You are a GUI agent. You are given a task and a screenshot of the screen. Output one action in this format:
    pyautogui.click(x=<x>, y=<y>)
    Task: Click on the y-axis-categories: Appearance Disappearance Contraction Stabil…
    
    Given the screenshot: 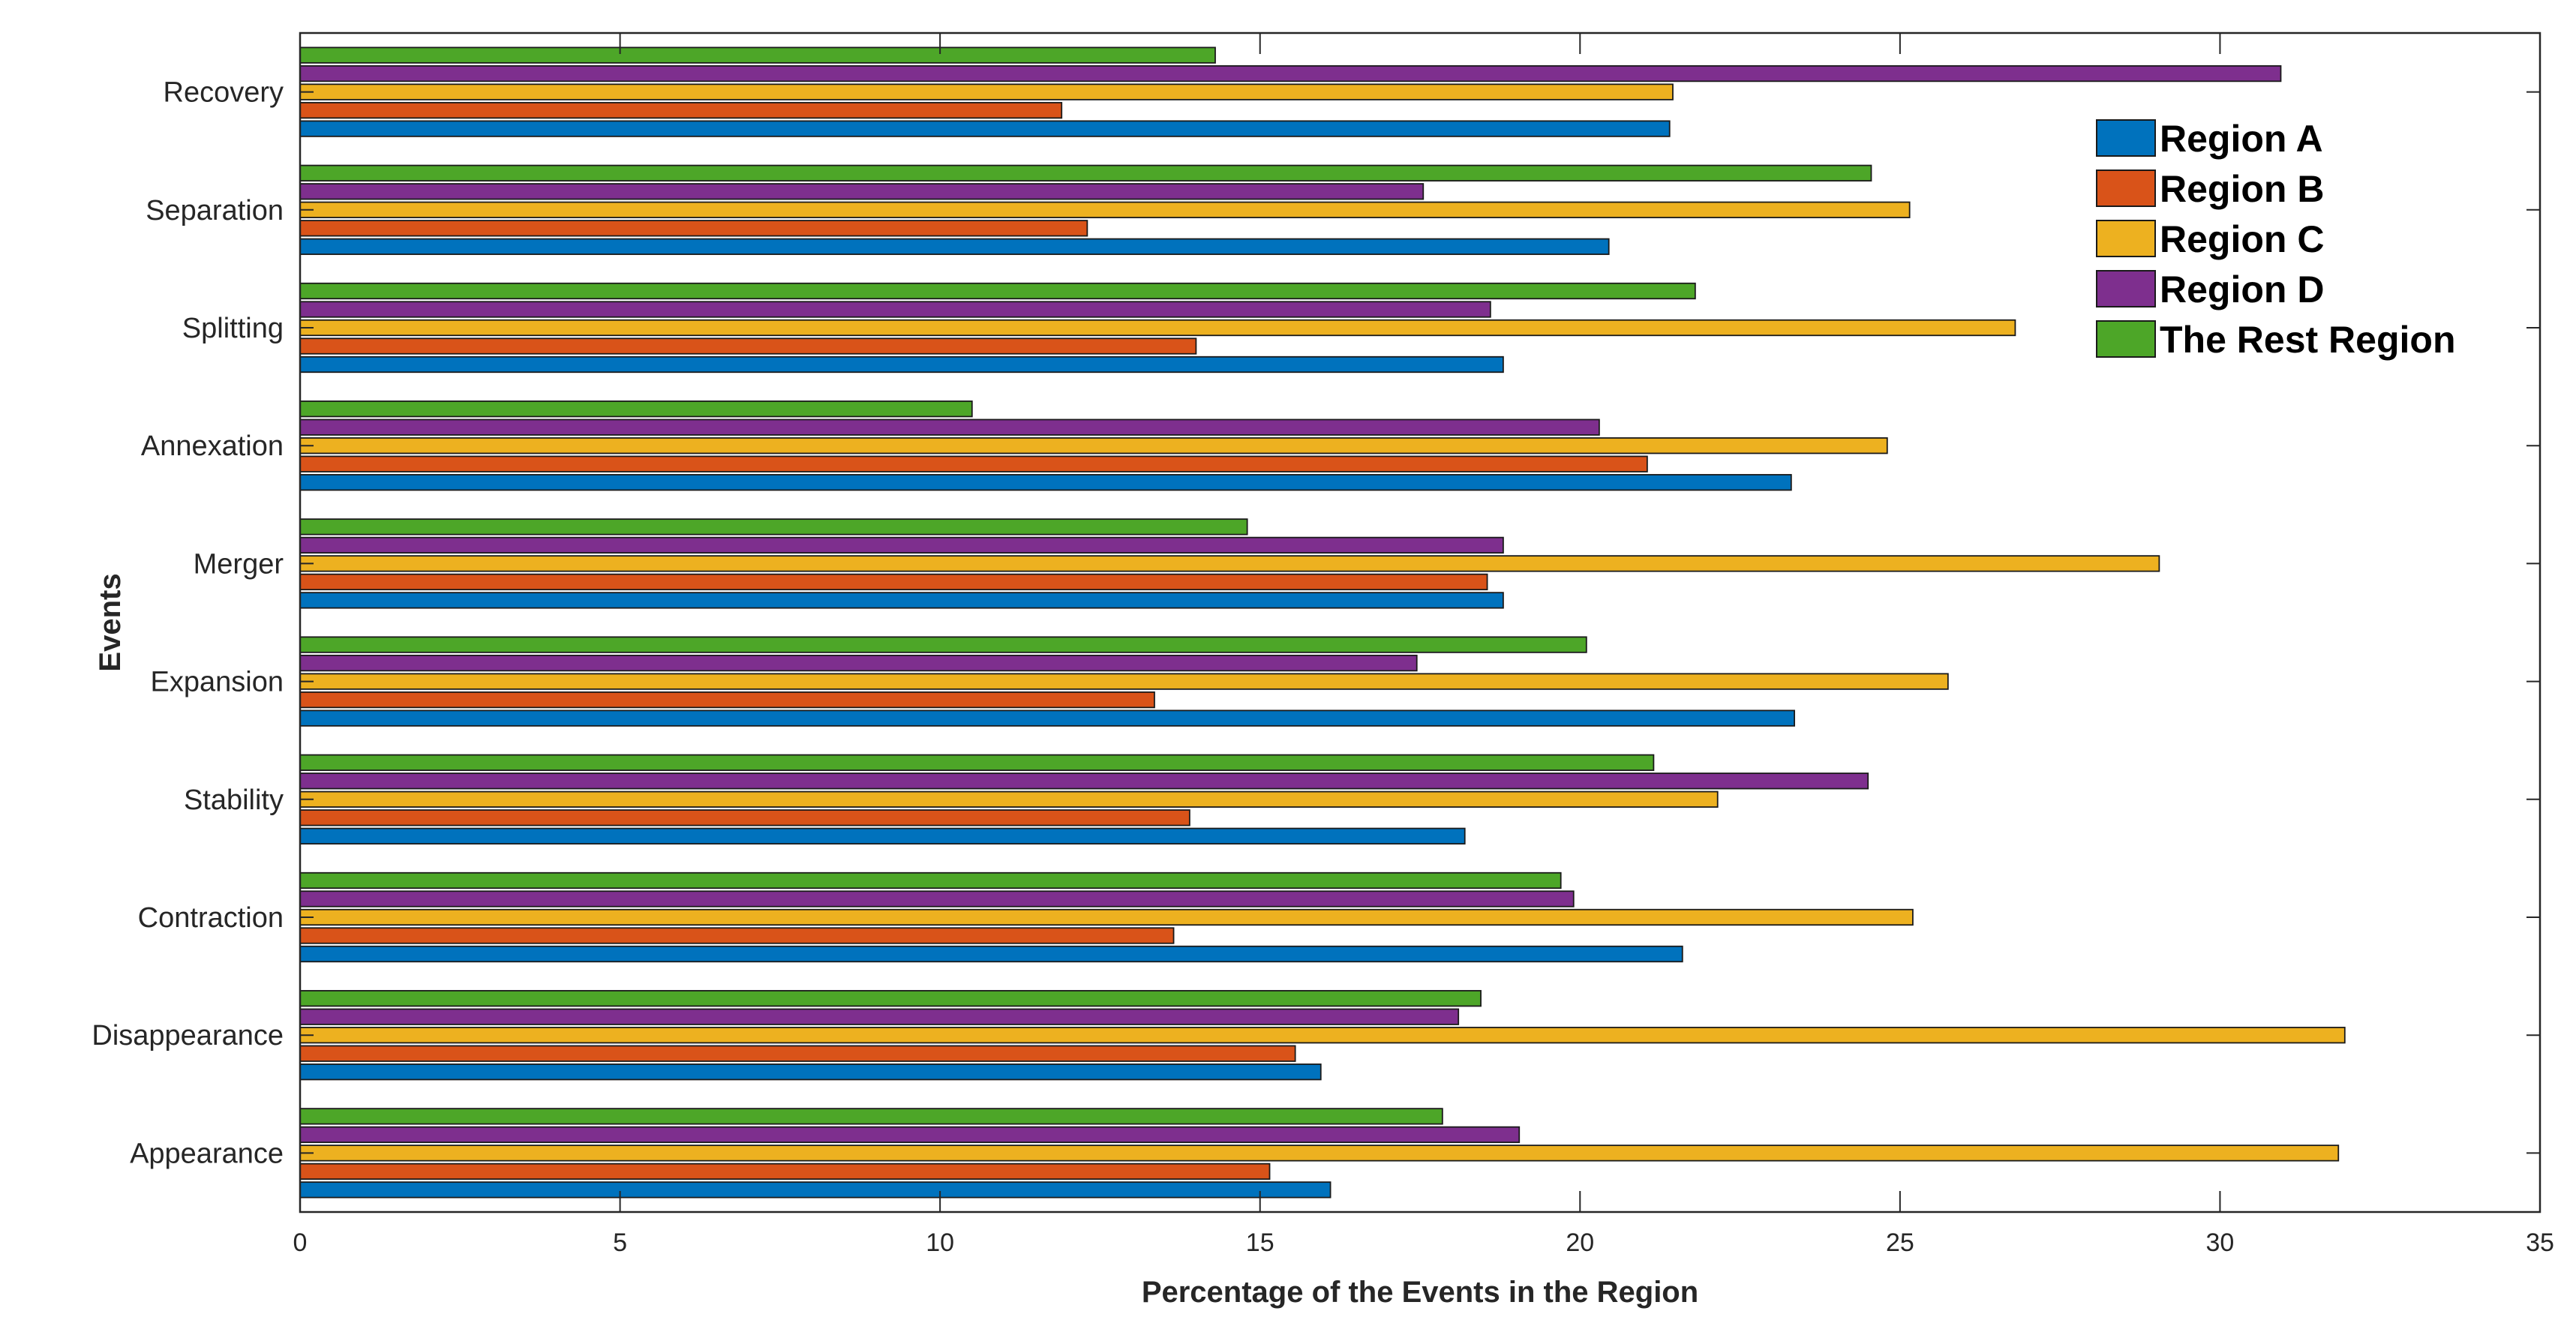 What is the action you would take?
    pyautogui.click(x=188, y=623)
    